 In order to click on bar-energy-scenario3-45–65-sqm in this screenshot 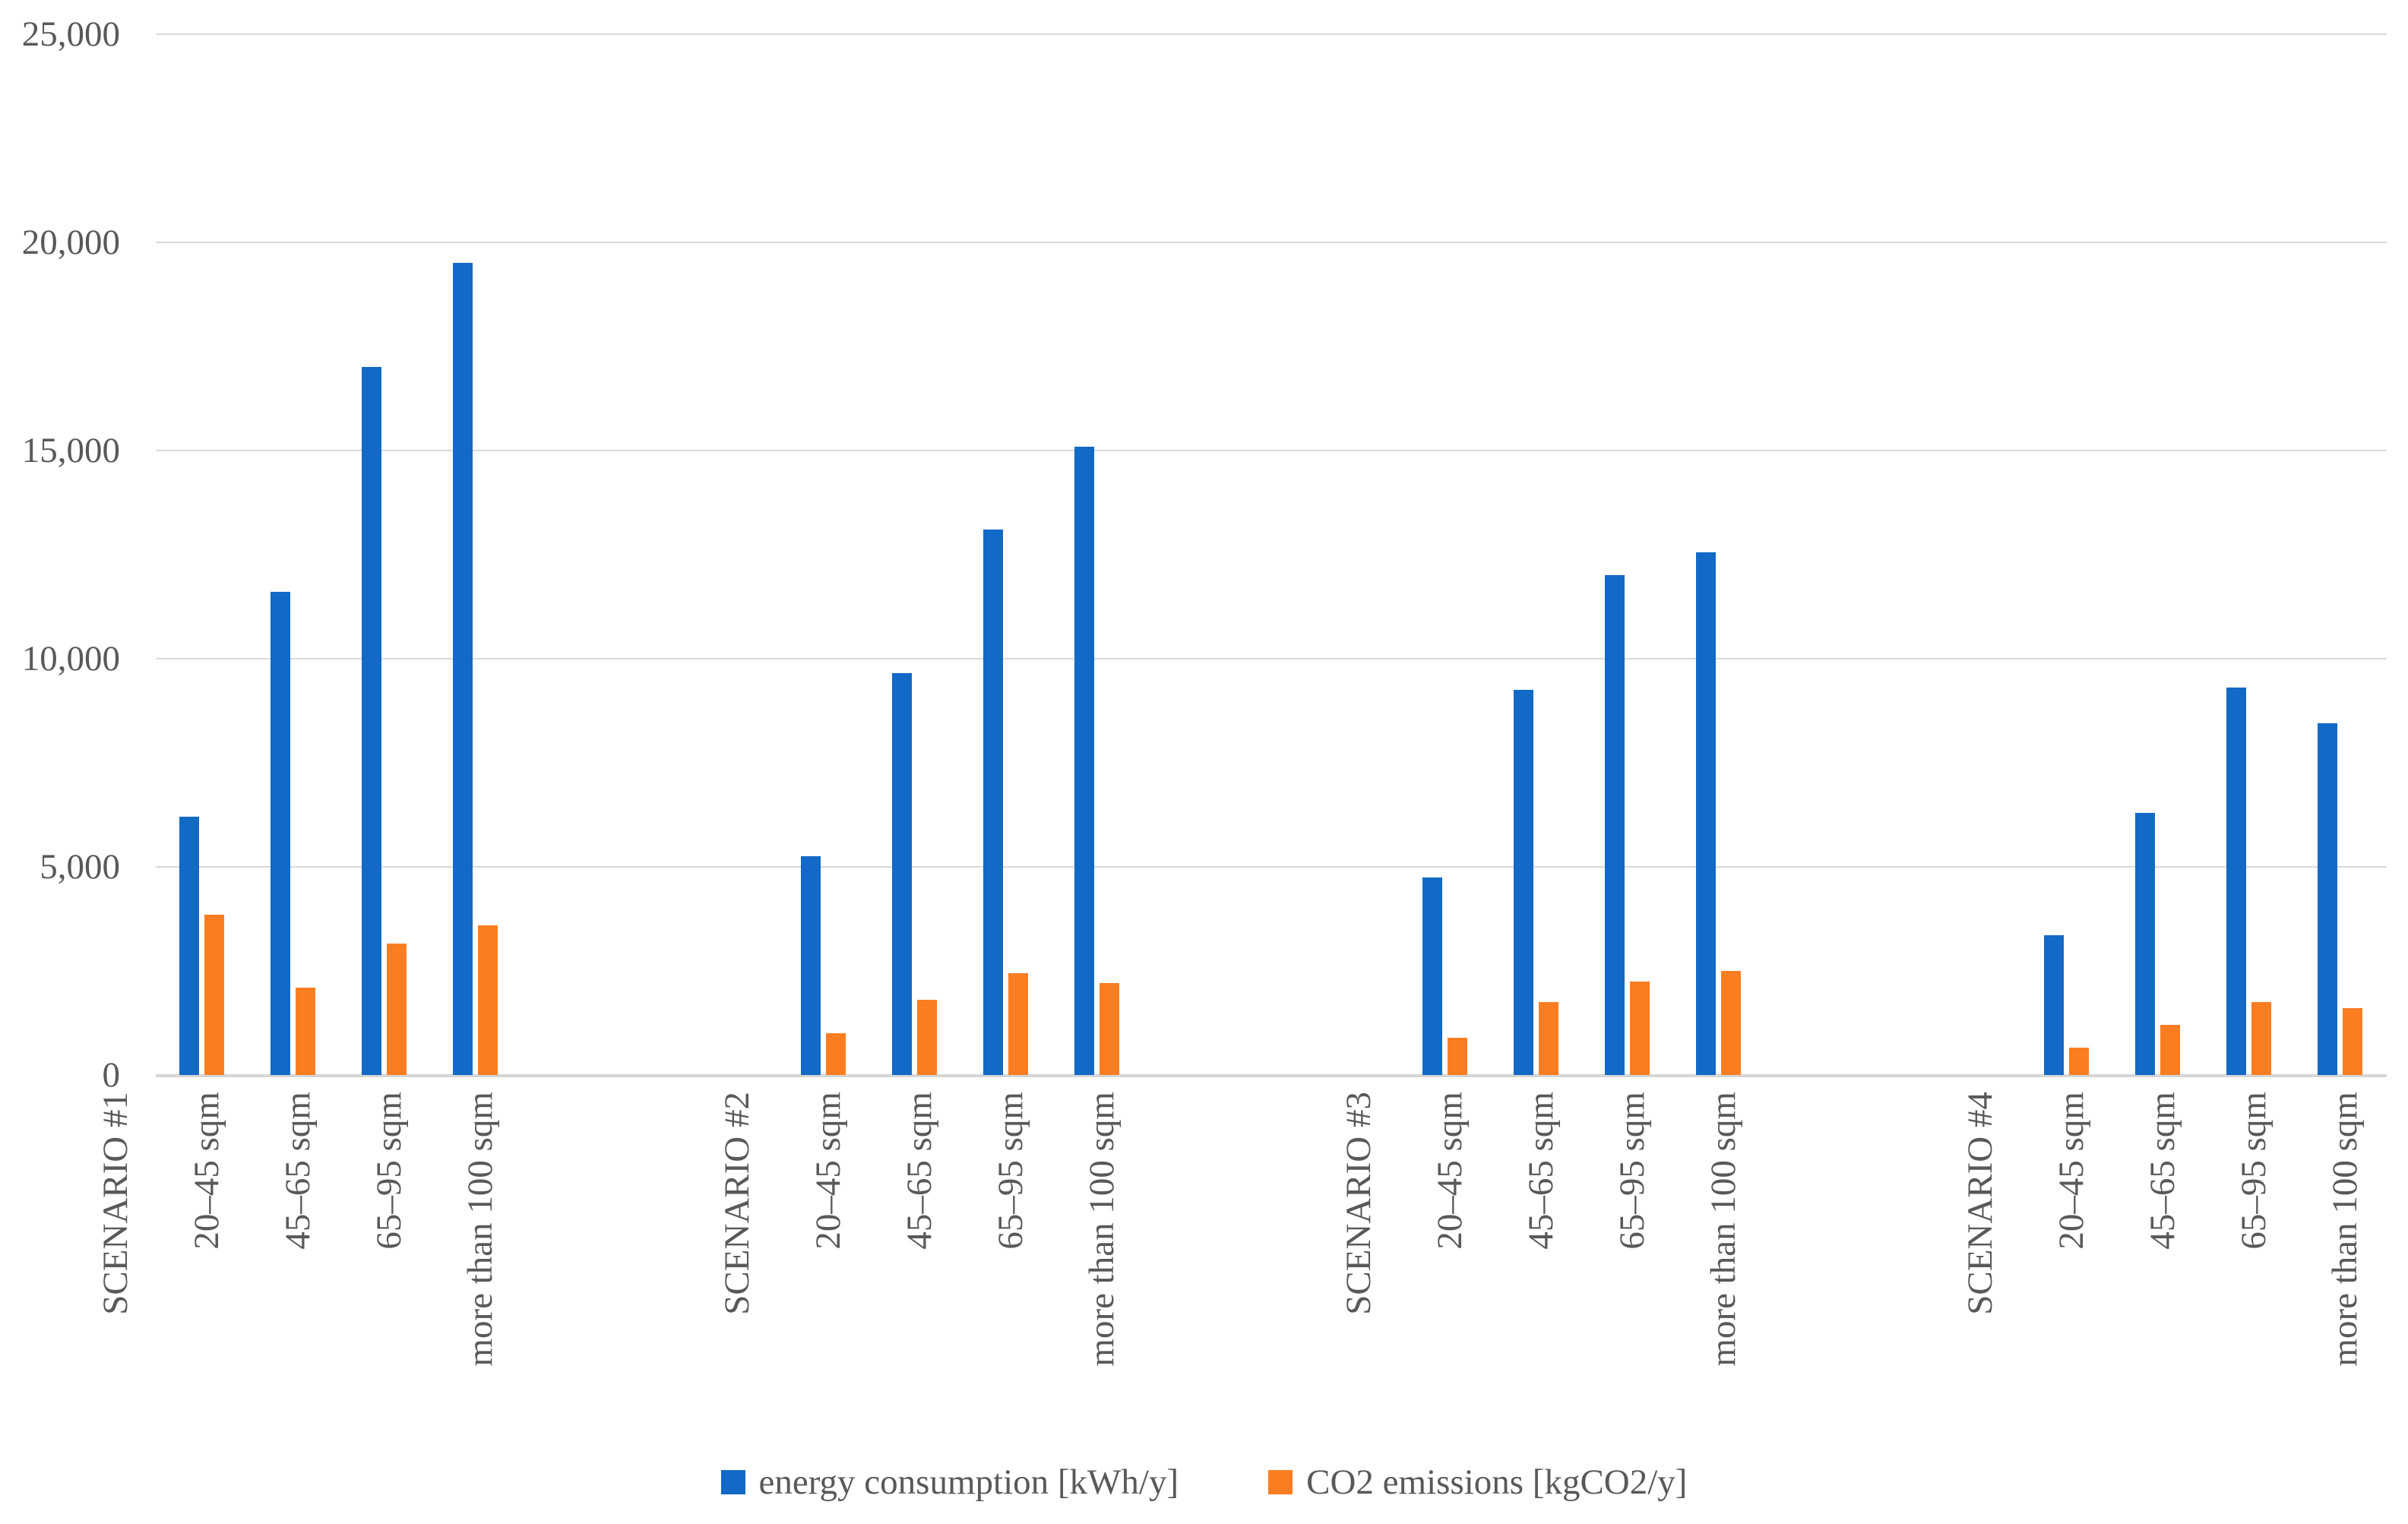, I will do `click(1523, 882)`.